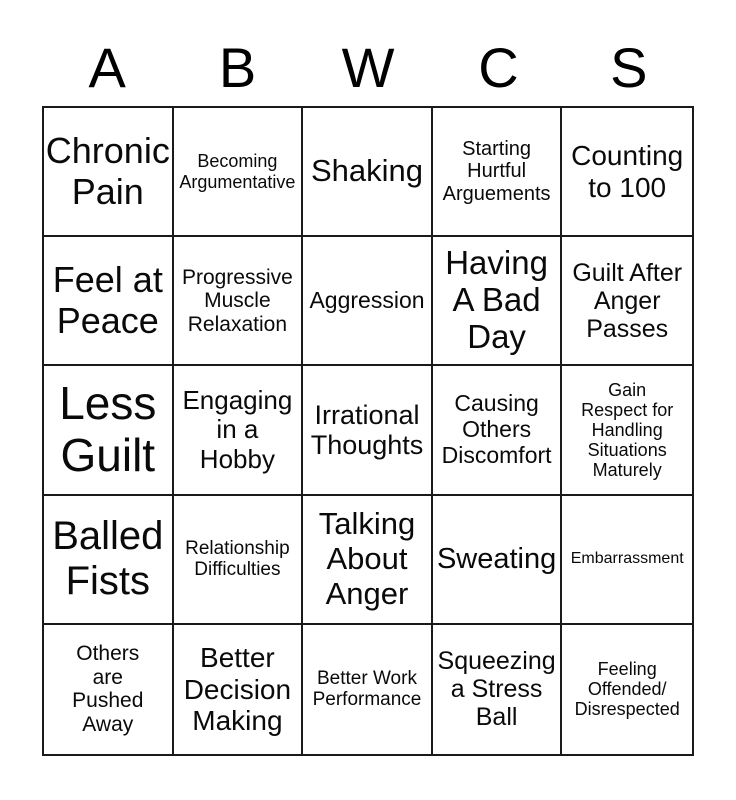 The height and width of the screenshot is (800, 736). What do you see at coordinates (368, 560) in the screenshot?
I see `bingo-cell: Talking About Anger` at bounding box center [368, 560].